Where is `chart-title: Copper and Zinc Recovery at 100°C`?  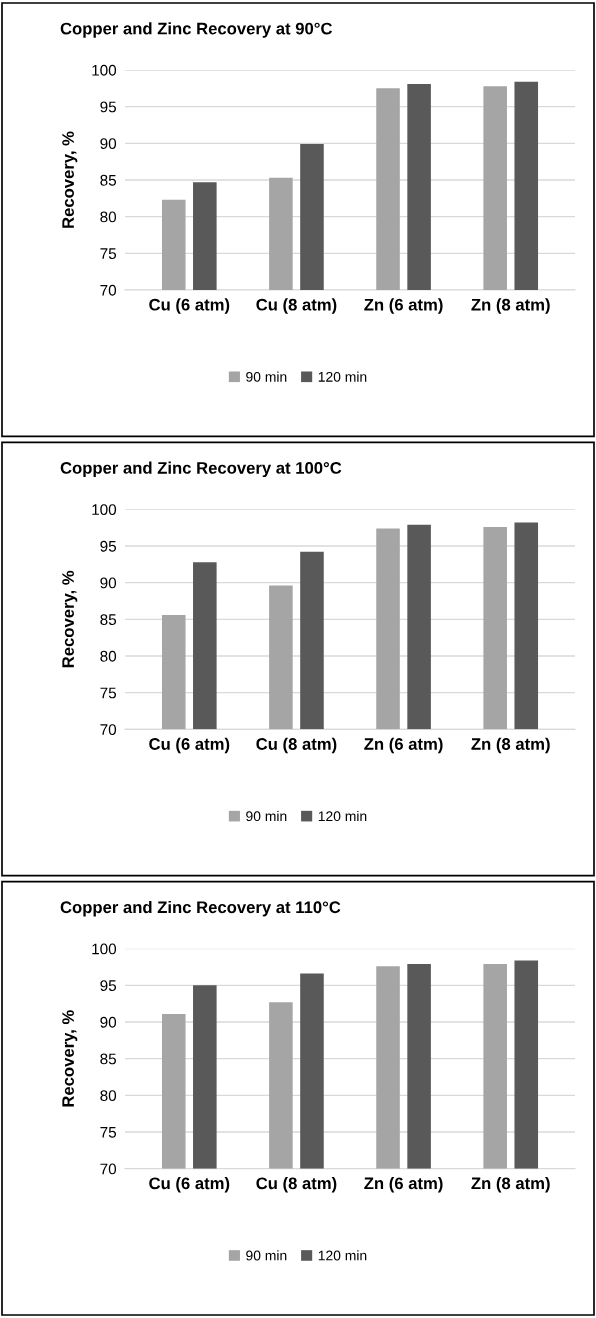 chart-title: Copper and Zinc Recovery at 100°C is located at coordinates (201, 469).